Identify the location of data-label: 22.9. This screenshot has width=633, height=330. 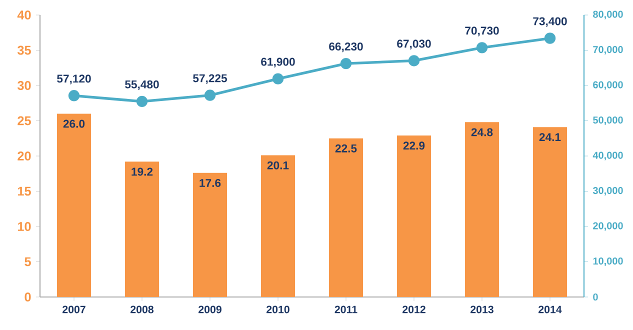
(414, 146).